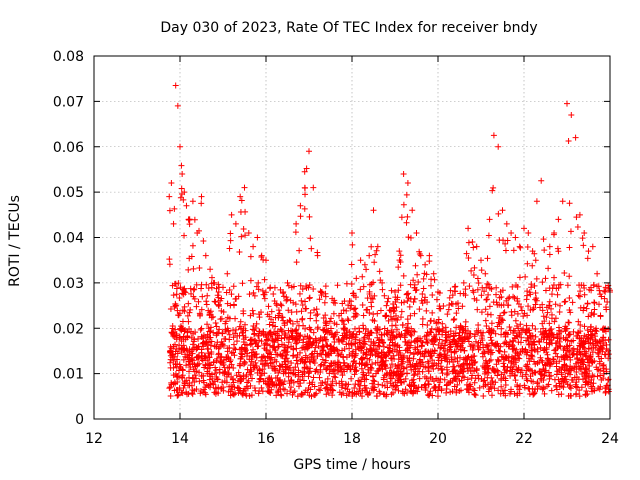 The height and width of the screenshot is (480, 640). What do you see at coordinates (266, 439) in the screenshot?
I see `x-tick-label: 16` at bounding box center [266, 439].